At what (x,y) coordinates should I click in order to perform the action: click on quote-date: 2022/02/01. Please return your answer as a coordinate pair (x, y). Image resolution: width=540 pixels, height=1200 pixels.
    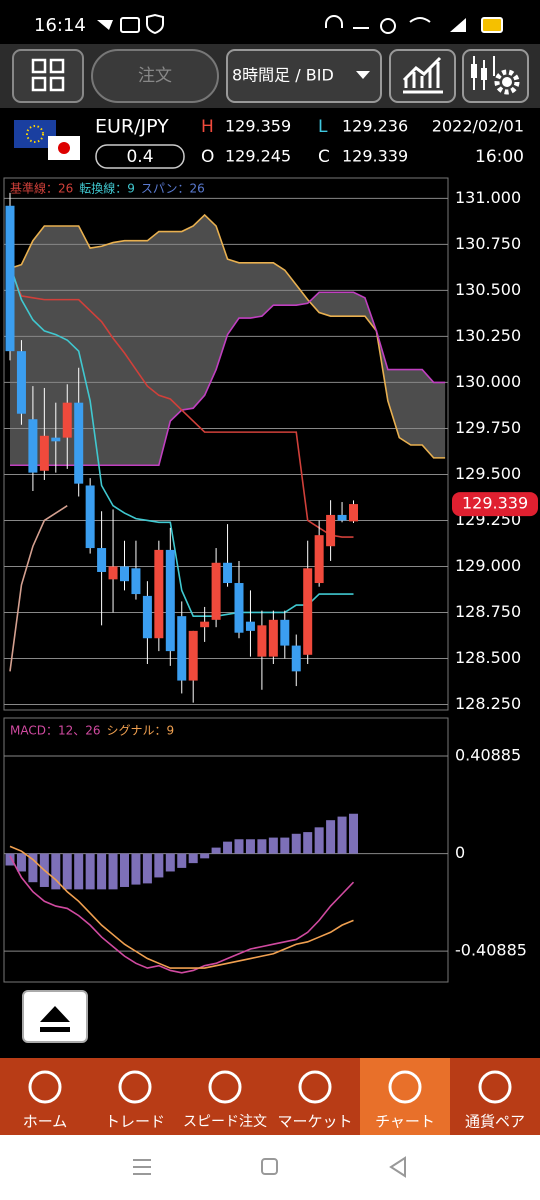
    Looking at the image, I should click on (478, 126).